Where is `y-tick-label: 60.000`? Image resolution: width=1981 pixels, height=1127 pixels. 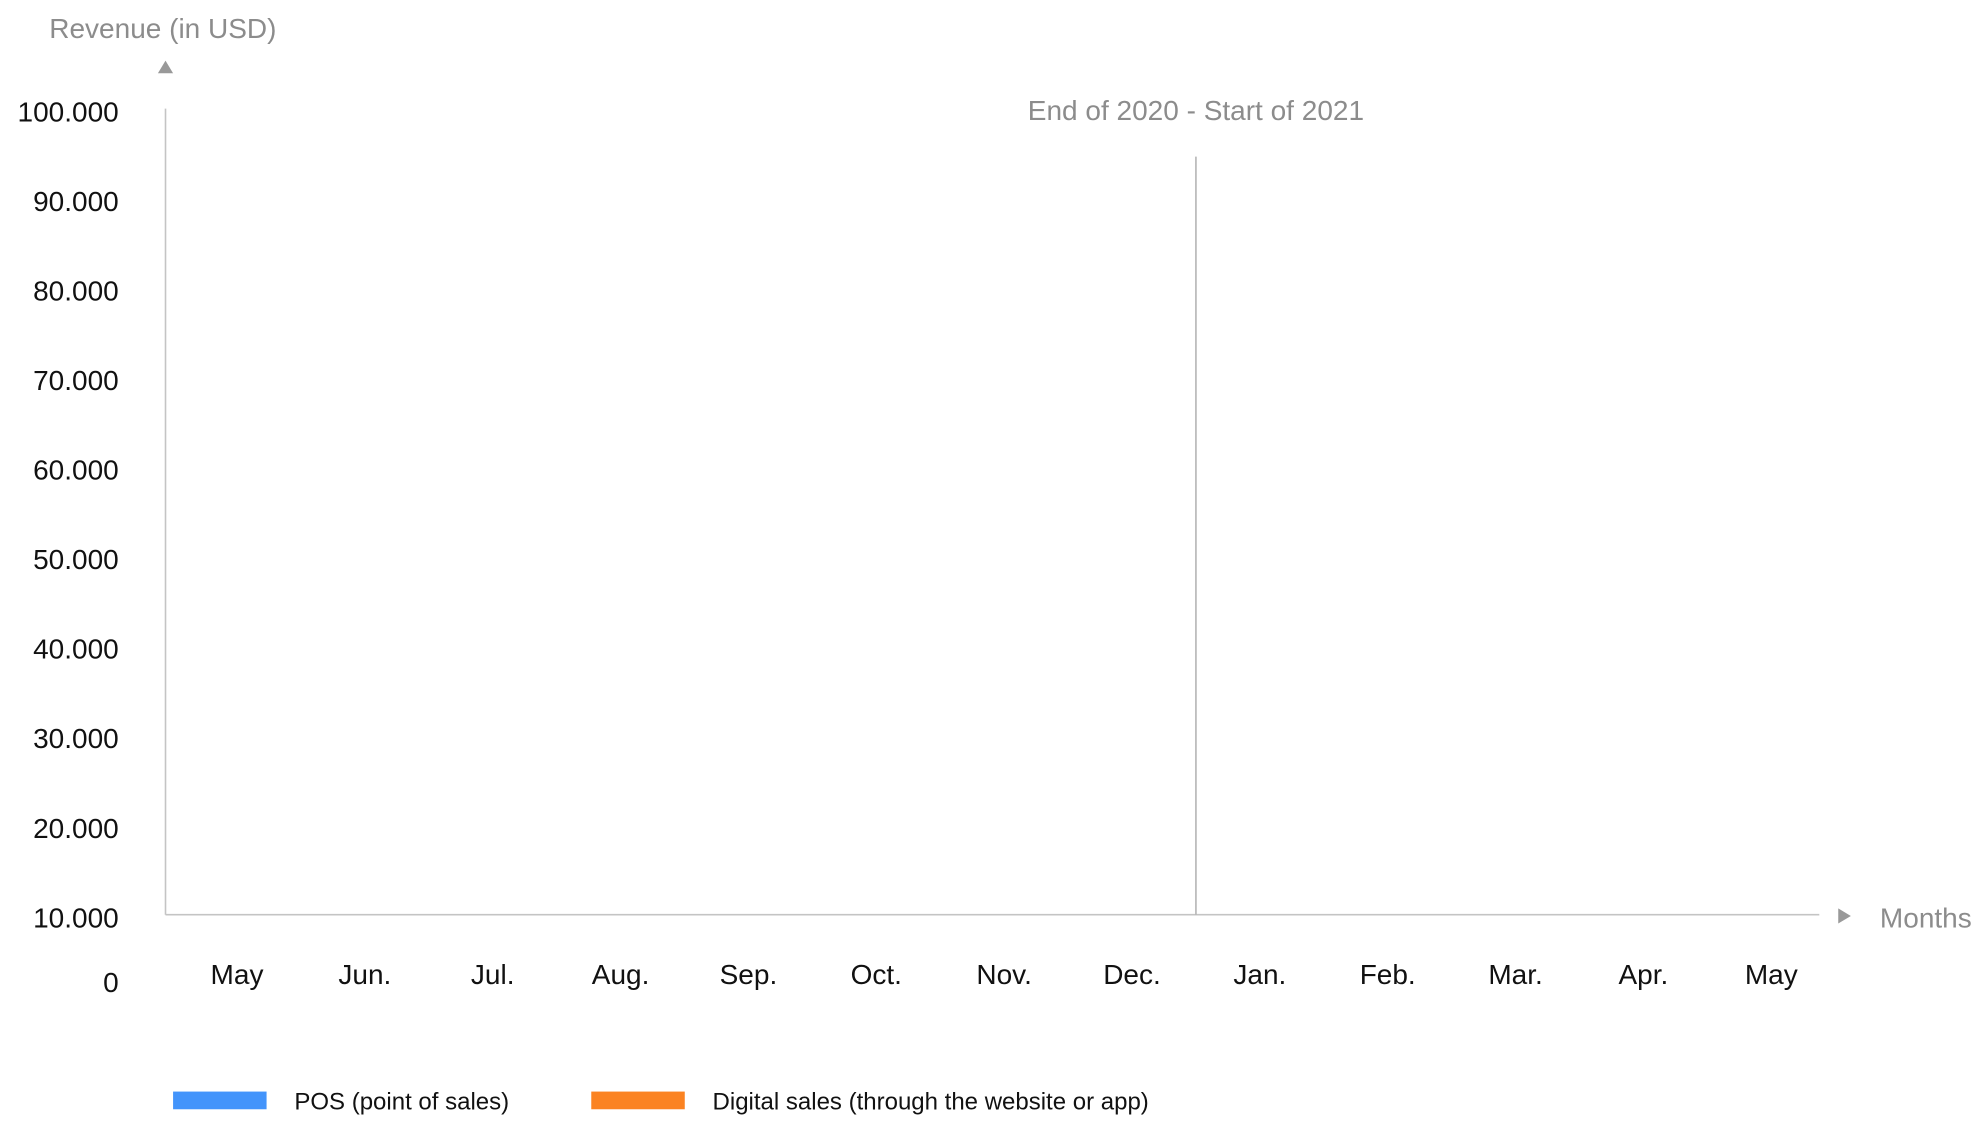
y-tick-label: 60.000 is located at coordinates (76, 470).